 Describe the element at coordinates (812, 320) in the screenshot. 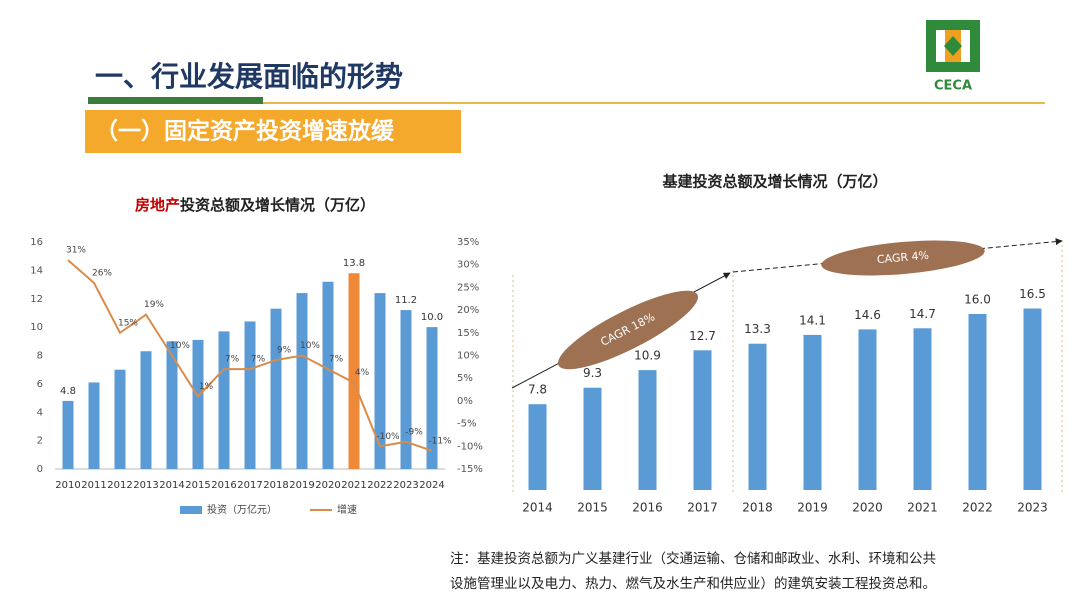

I see `data-label: 14.1` at that location.